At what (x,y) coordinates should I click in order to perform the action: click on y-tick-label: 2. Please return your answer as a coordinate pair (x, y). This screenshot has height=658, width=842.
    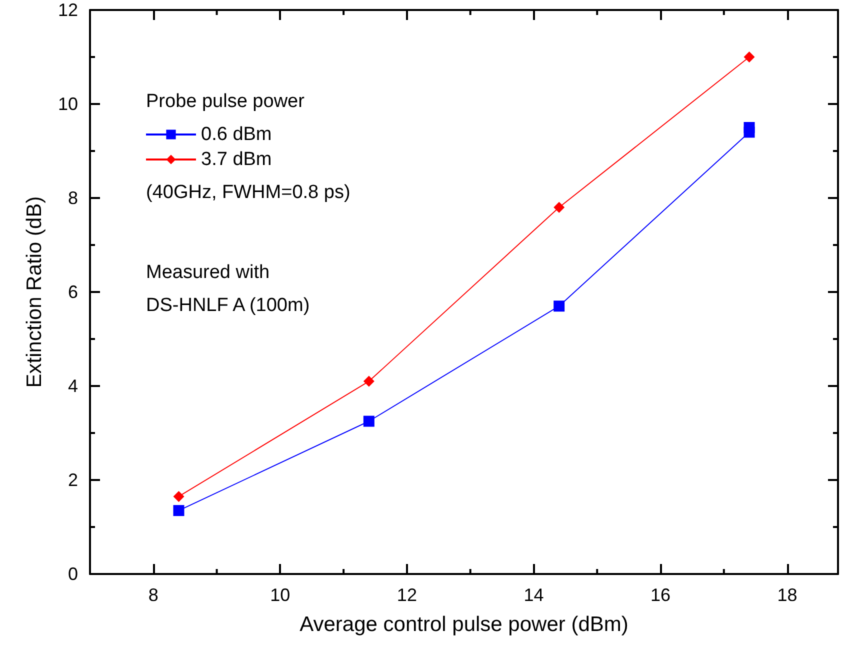
    Looking at the image, I should click on (73, 480).